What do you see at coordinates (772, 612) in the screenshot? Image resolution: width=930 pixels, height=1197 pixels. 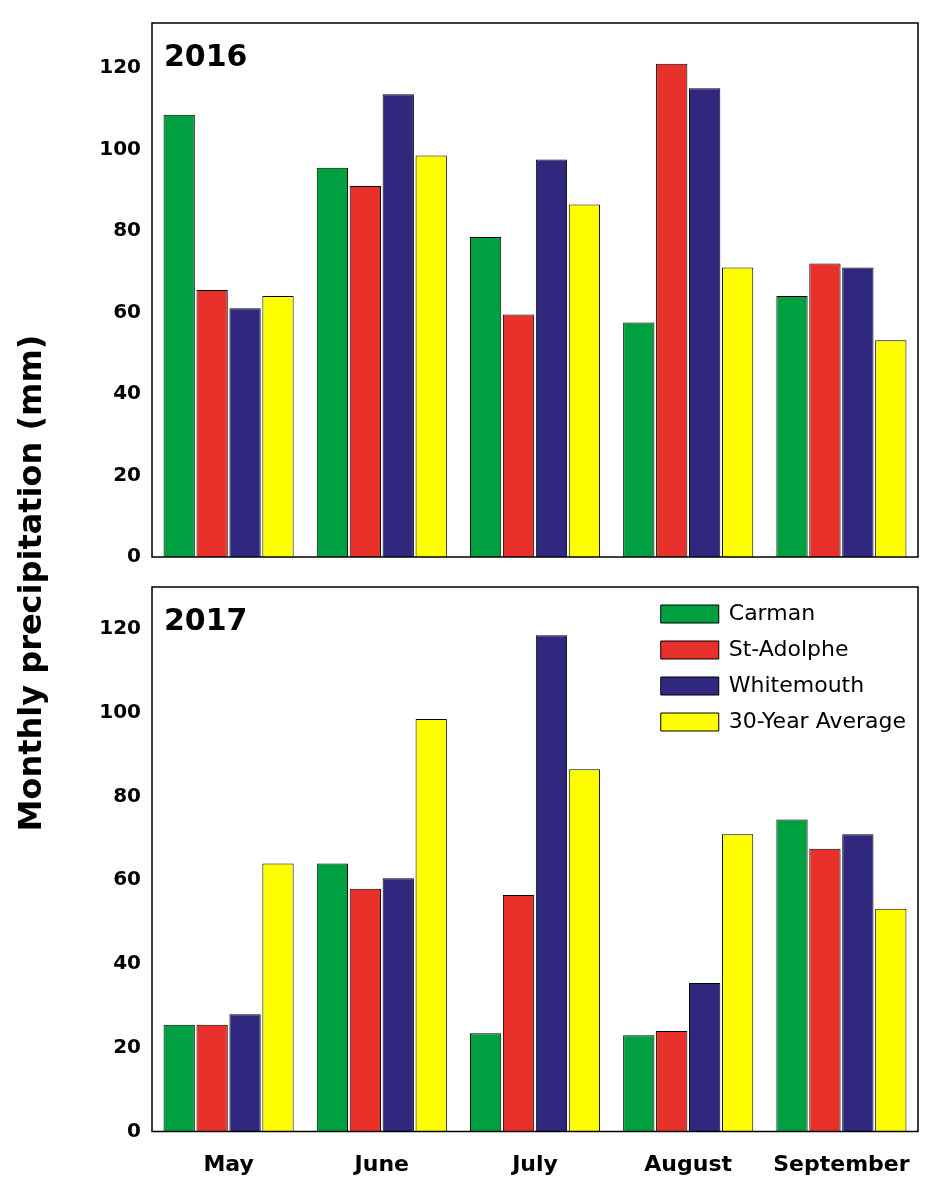 I see `legend-label: Carman` at bounding box center [772, 612].